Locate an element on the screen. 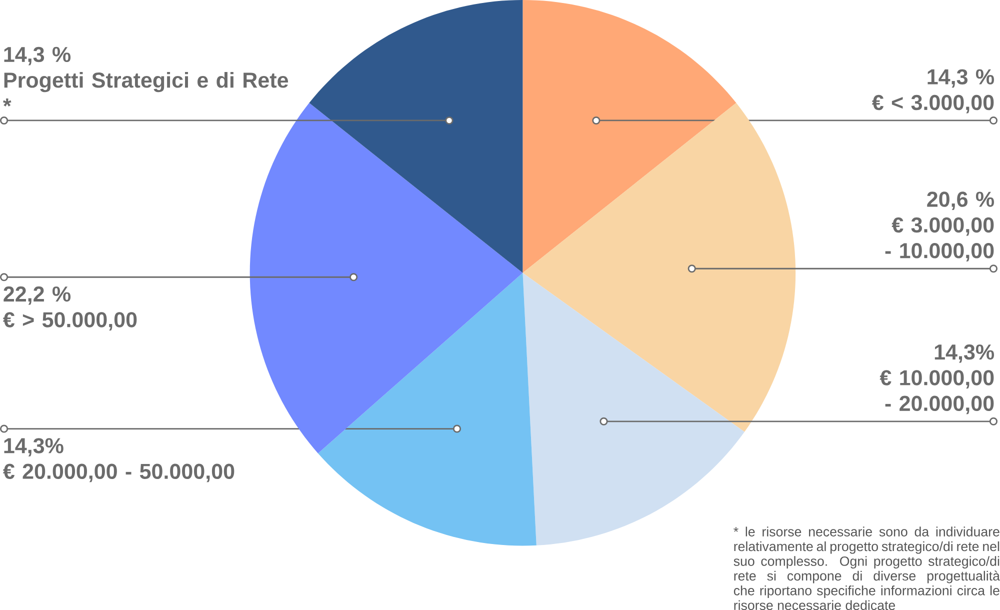 The width and height of the screenshot is (1000, 610). slice-label: € > 50.000,00 is located at coordinates (70, 321).